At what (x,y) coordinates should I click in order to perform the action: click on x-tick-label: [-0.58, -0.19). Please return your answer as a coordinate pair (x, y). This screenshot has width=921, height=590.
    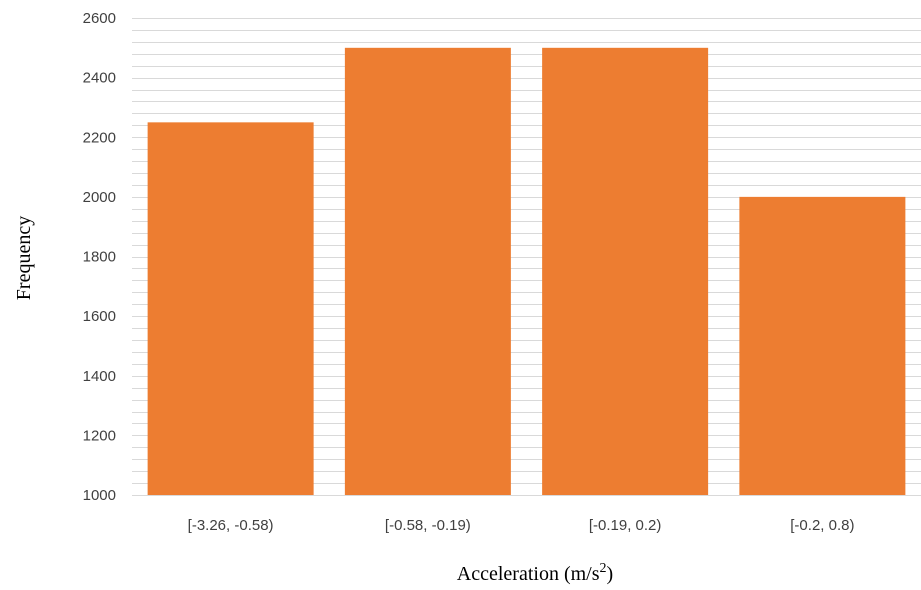
    Looking at the image, I should click on (428, 525).